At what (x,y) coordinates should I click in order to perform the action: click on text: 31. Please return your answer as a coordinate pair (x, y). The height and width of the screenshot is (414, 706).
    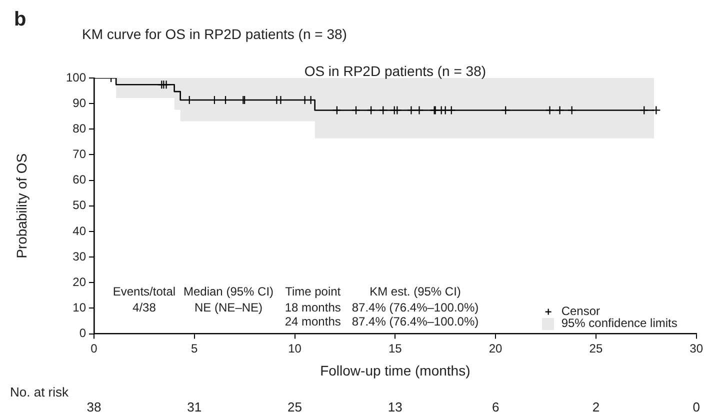
    Looking at the image, I should click on (194, 407).